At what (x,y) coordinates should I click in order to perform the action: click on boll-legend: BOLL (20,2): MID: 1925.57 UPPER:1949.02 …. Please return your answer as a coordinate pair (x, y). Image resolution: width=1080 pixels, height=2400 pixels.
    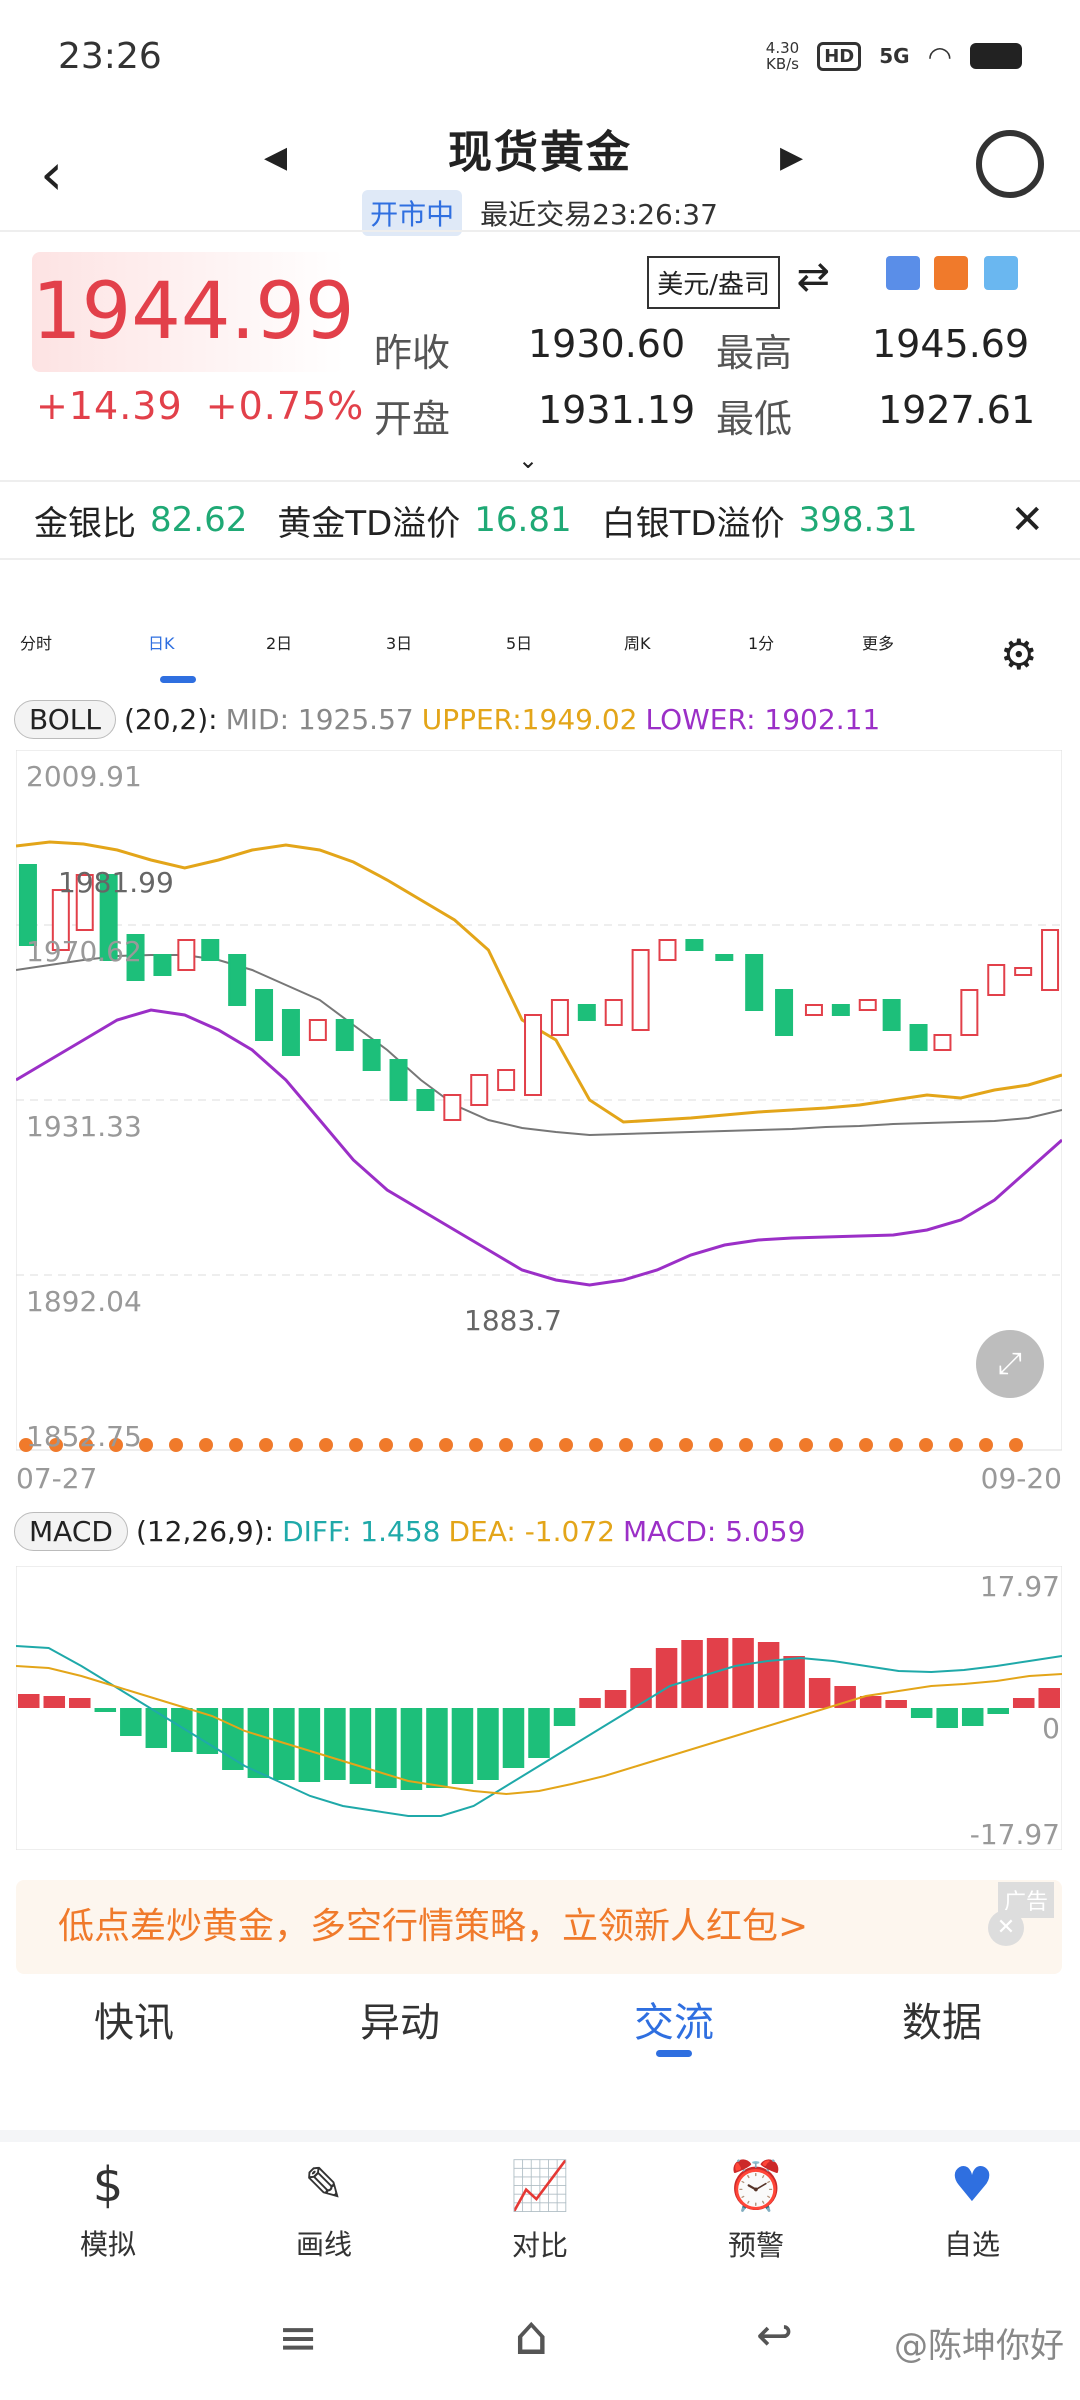
    Looking at the image, I should click on (447, 719).